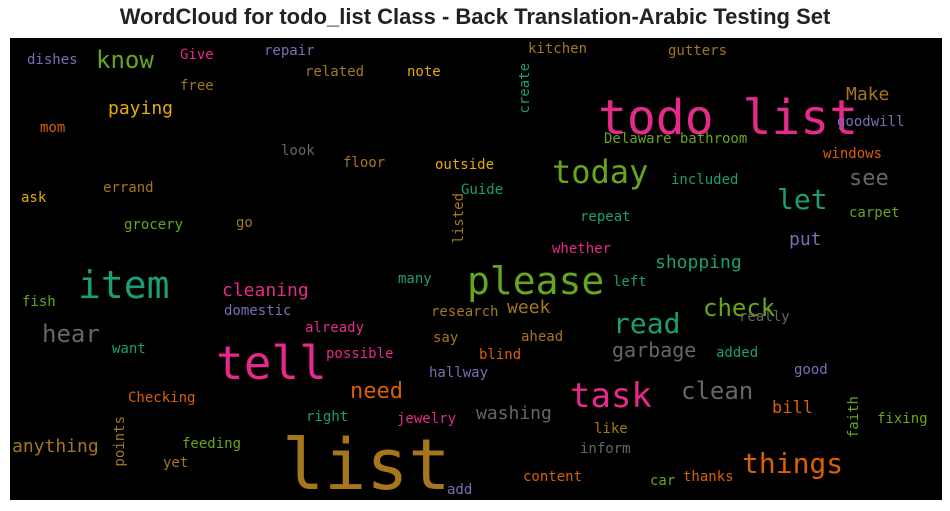 The height and width of the screenshot is (511, 950). What do you see at coordinates (854, 417) in the screenshot?
I see `wordcloud-word: faith` at bounding box center [854, 417].